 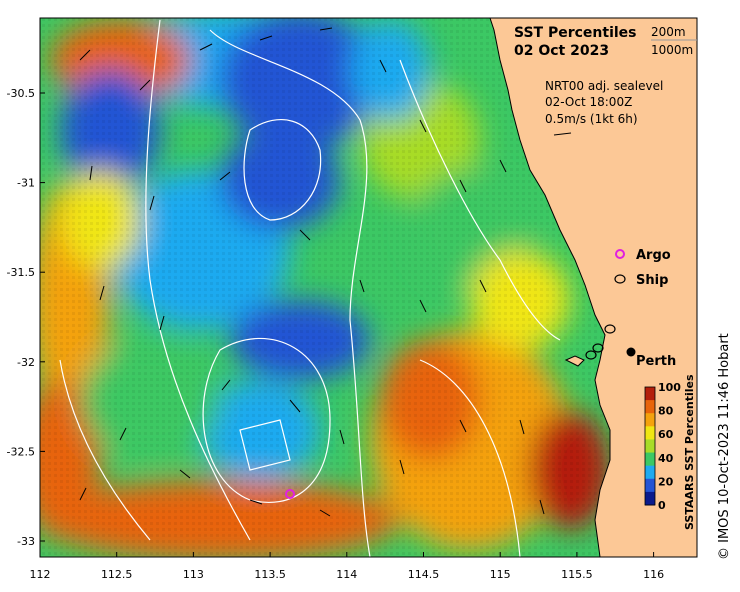 I want to click on x-tick-label: 114, so click(x=346, y=574).